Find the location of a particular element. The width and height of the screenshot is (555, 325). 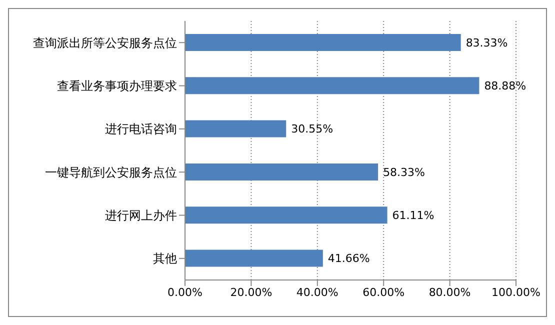

y-tick-label: 其他 is located at coordinates (165, 259).